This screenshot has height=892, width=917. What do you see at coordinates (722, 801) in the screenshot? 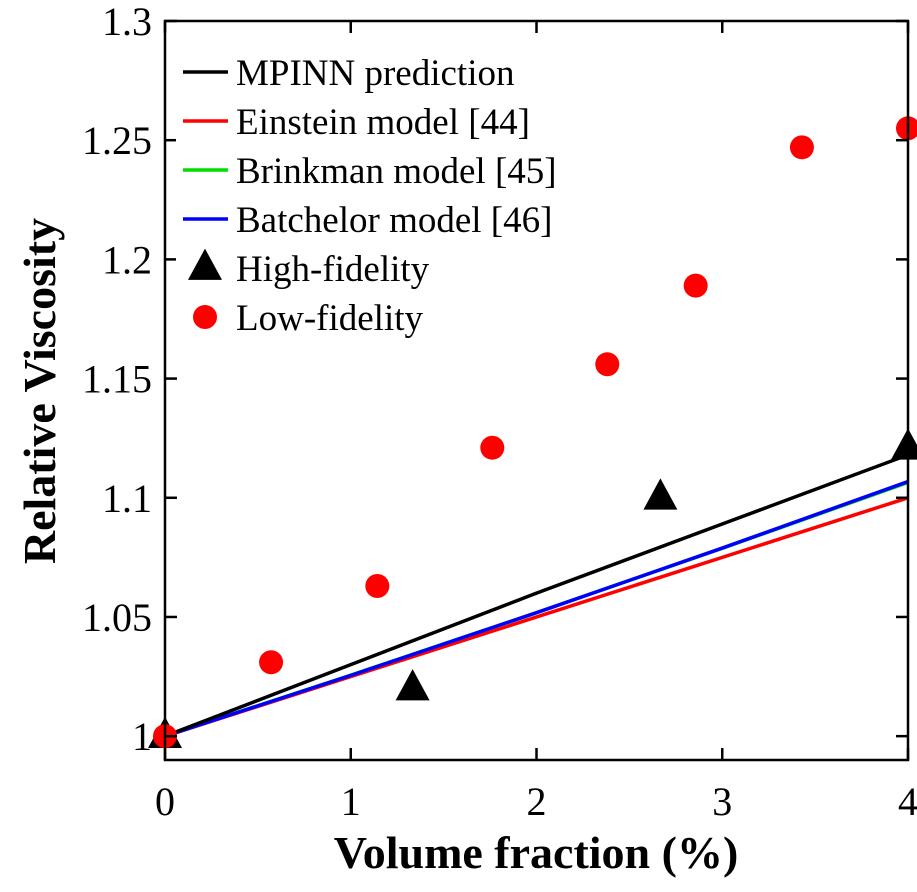
I see `x-tick-label: 3` at bounding box center [722, 801].